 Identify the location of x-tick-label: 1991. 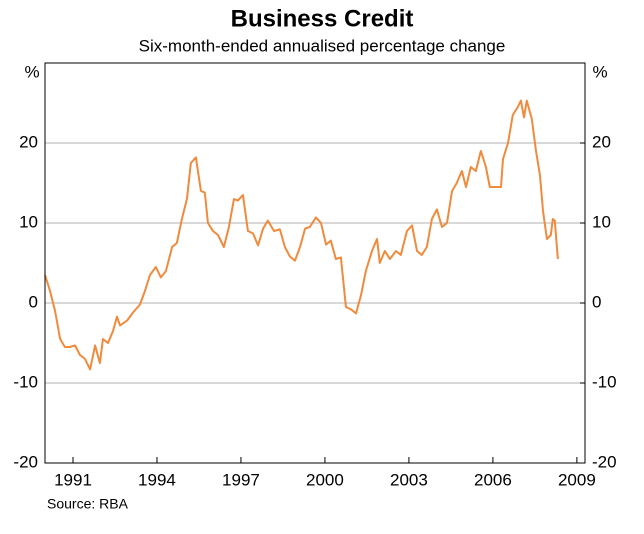
(73, 479).